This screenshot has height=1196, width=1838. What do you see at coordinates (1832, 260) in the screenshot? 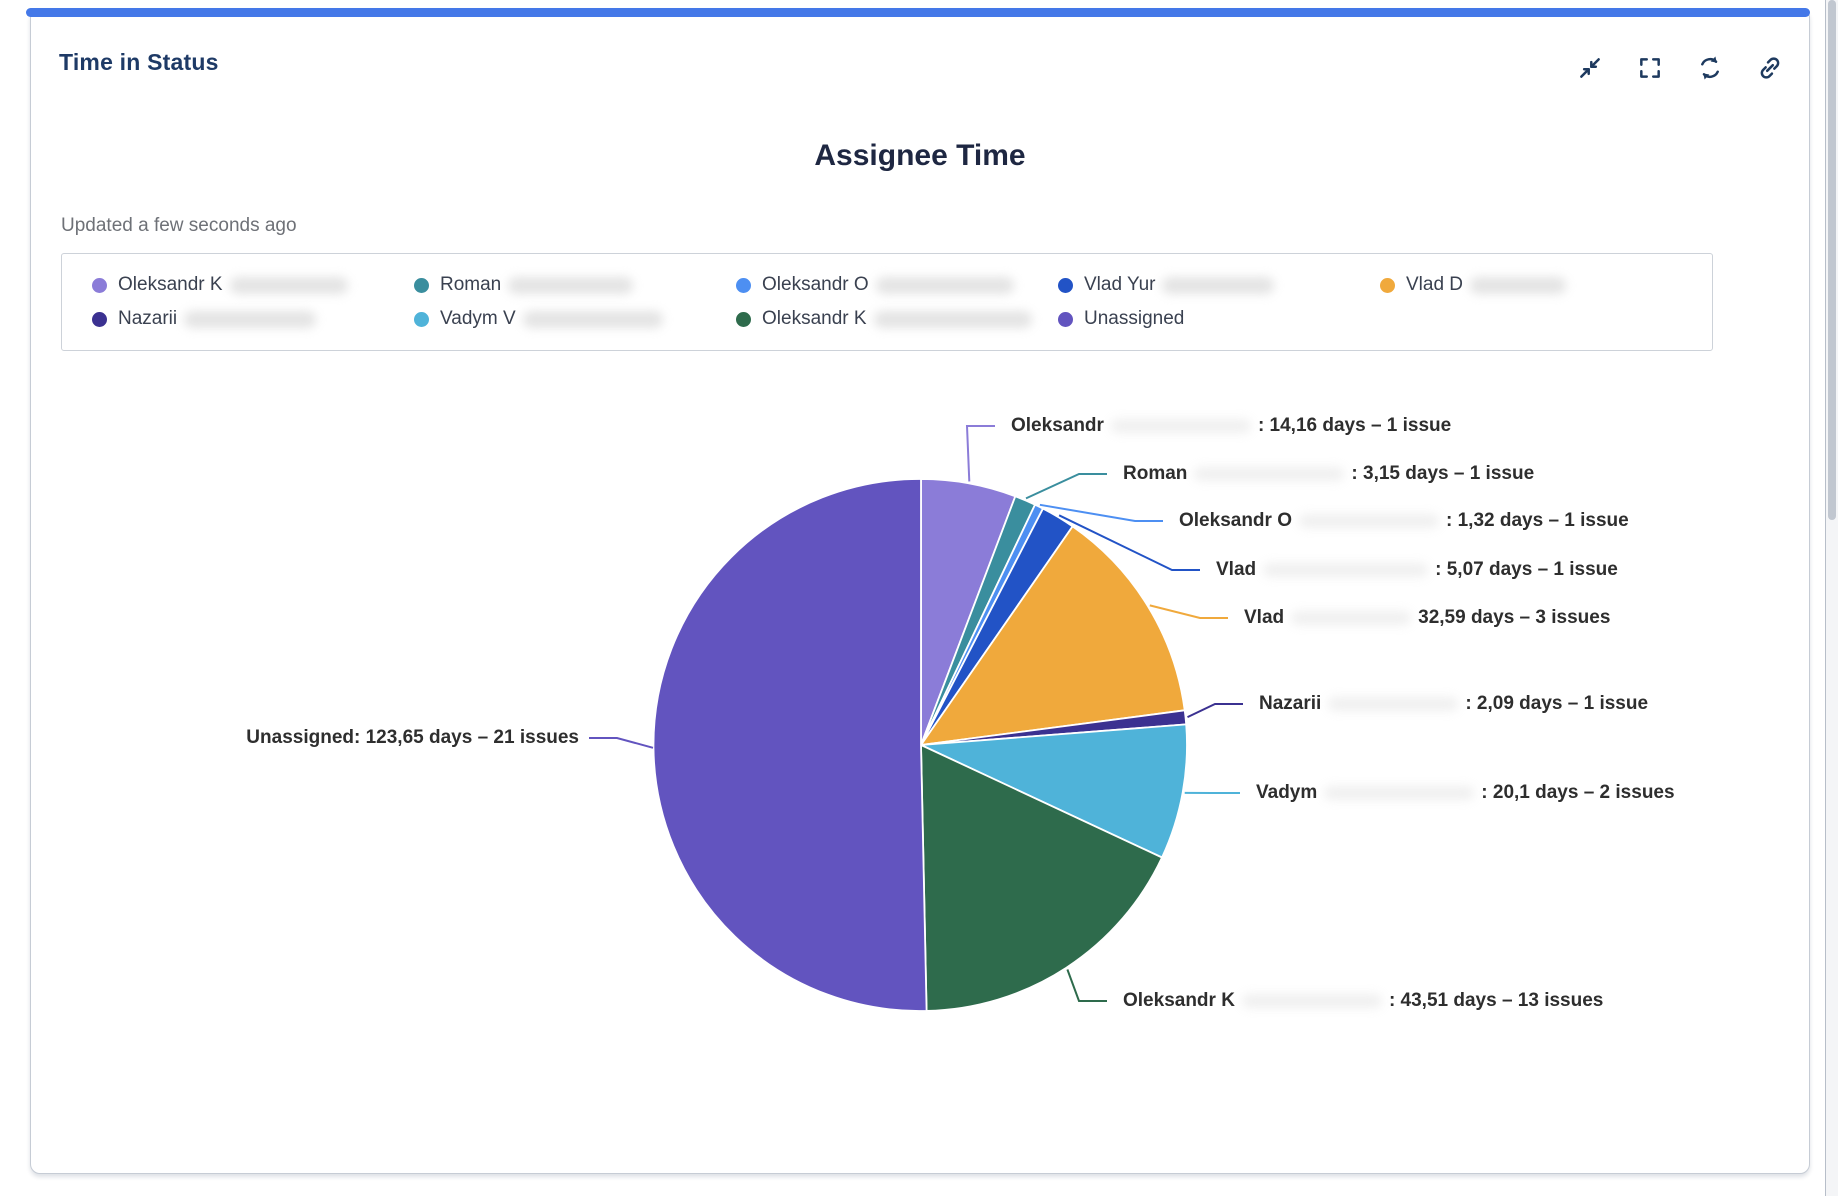
I see `scrollbar-thumb` at bounding box center [1832, 260].